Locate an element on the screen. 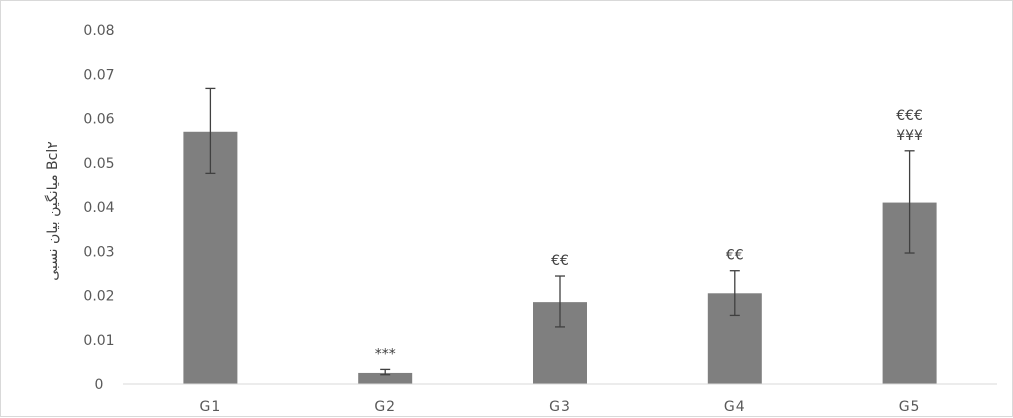 This screenshot has width=1013, height=418. y-tick-label: 0.04 is located at coordinates (98, 208).